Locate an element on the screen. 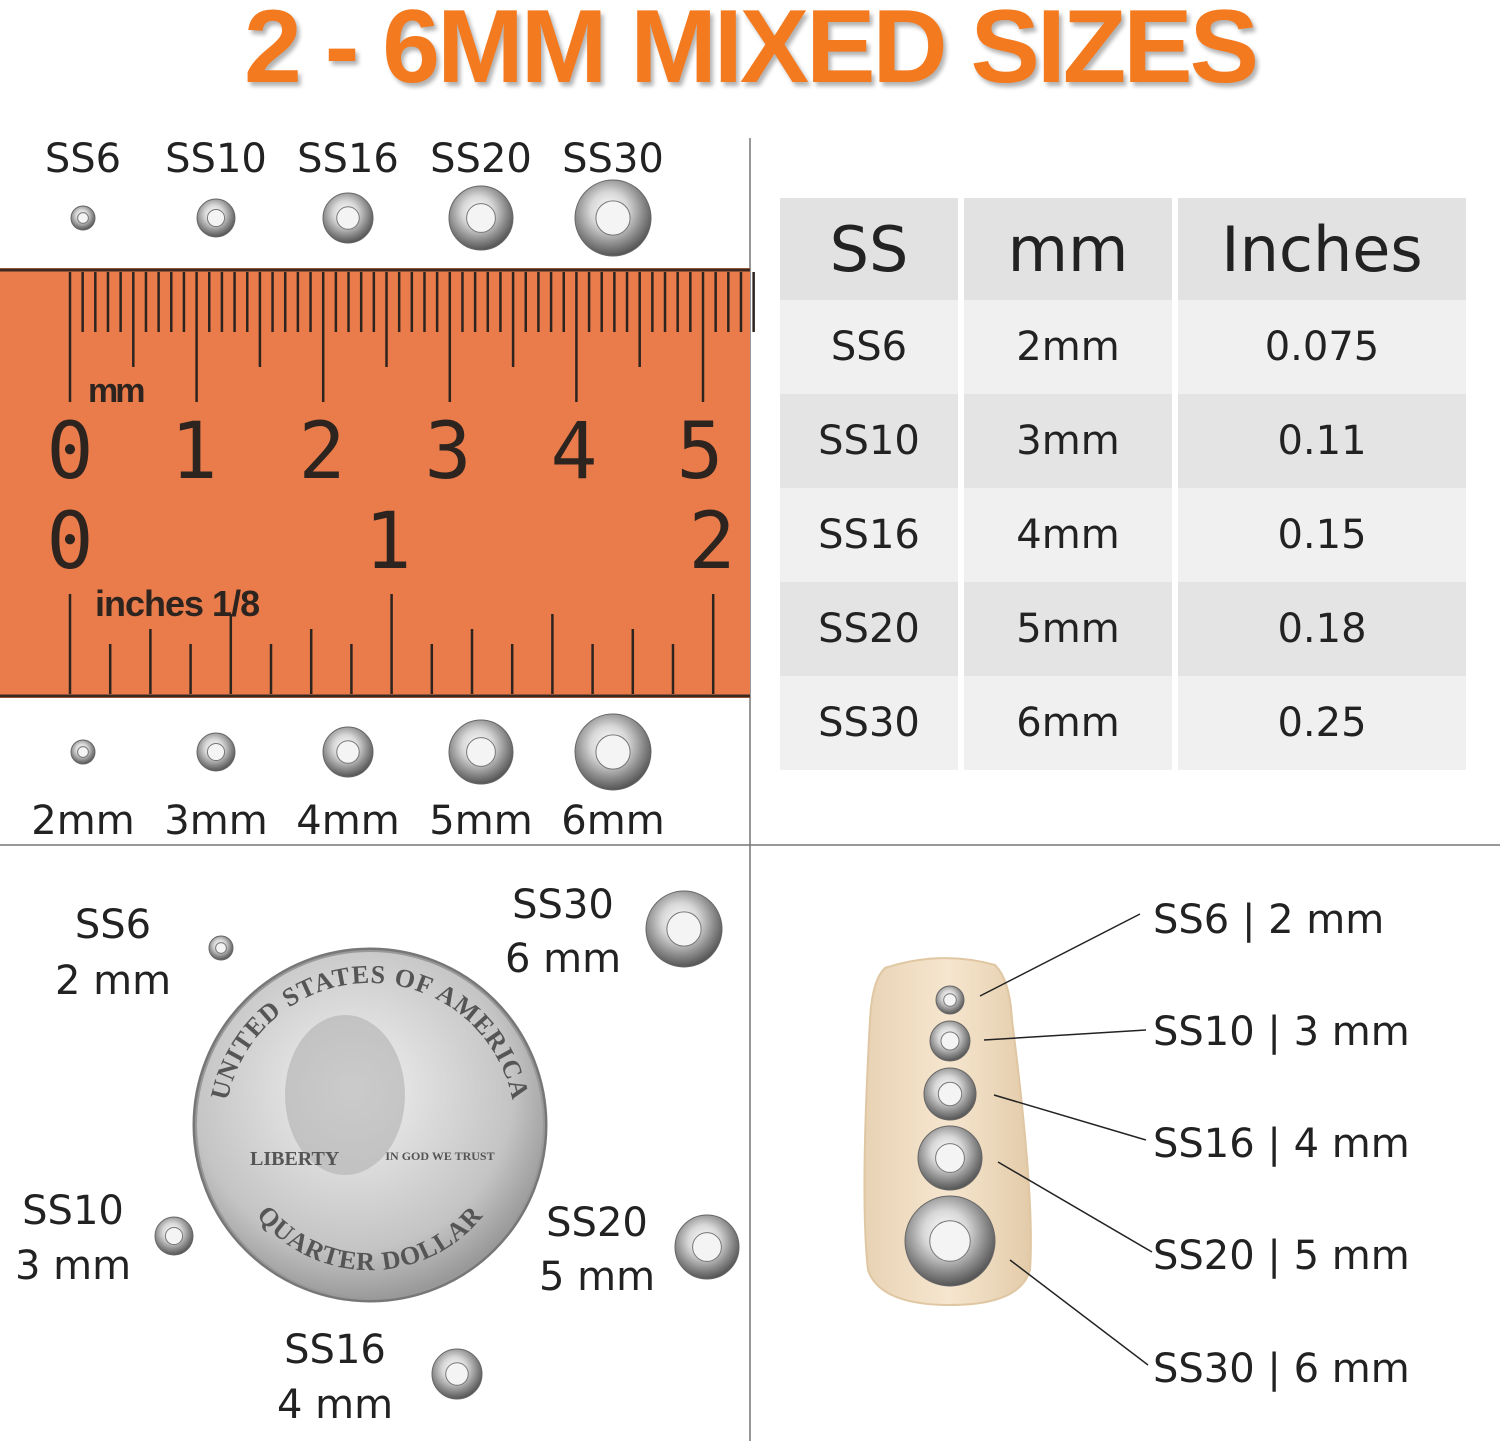 The image size is (1500, 1441). table-row: SS20 5mm 0.18 is located at coordinates (1123, 629).